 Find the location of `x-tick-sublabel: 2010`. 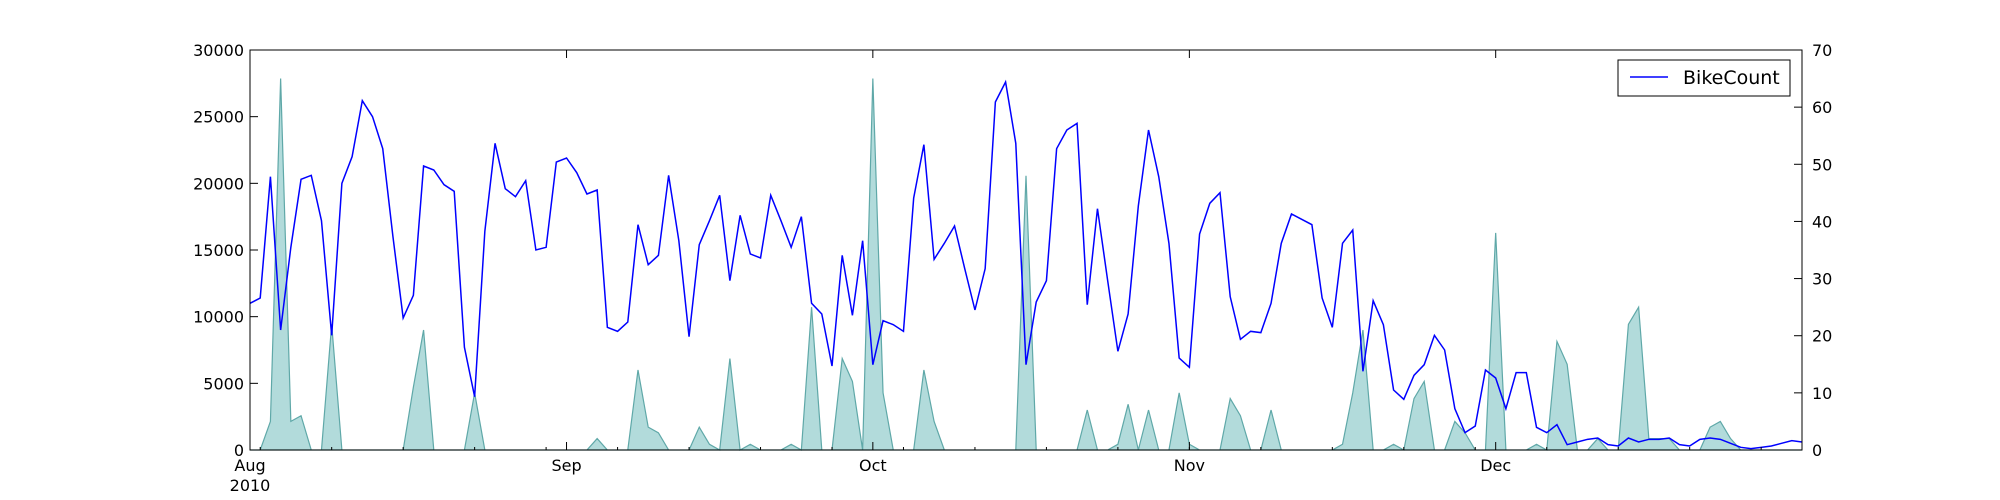

x-tick-sublabel: 2010 is located at coordinates (250, 485).